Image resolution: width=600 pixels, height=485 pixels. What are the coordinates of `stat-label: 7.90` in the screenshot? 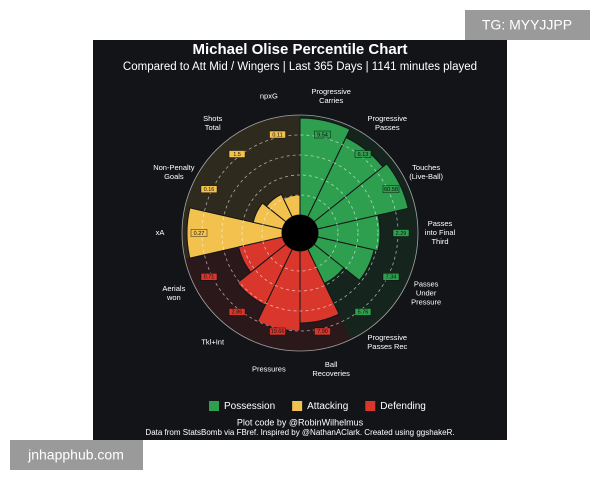 It's located at (322, 332).